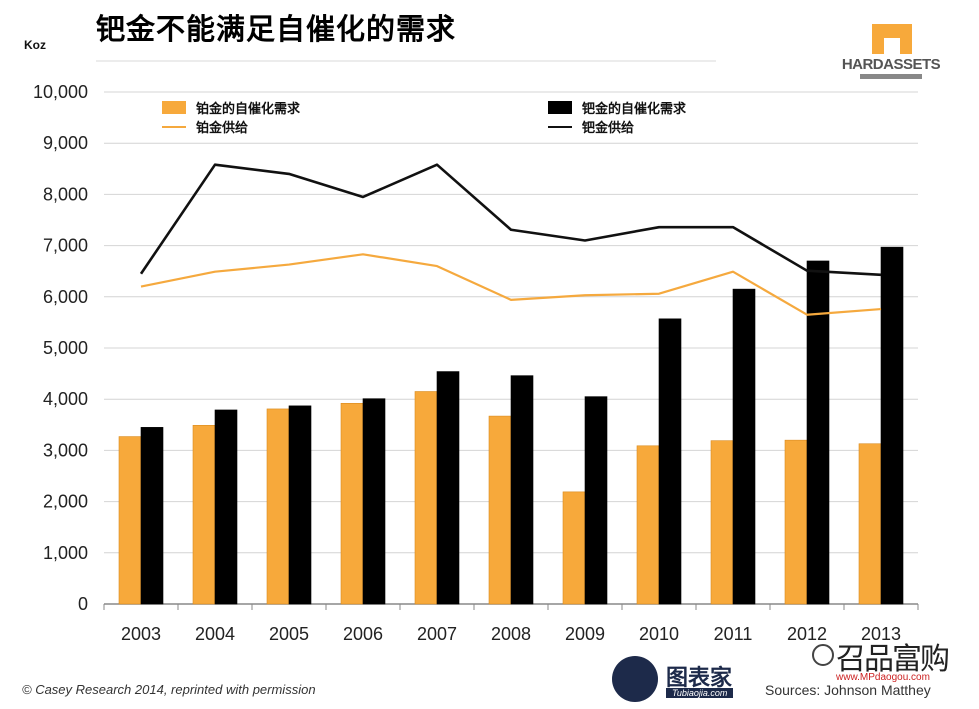 The image size is (979, 709). I want to click on y-tick-label: 0, so click(83, 604).